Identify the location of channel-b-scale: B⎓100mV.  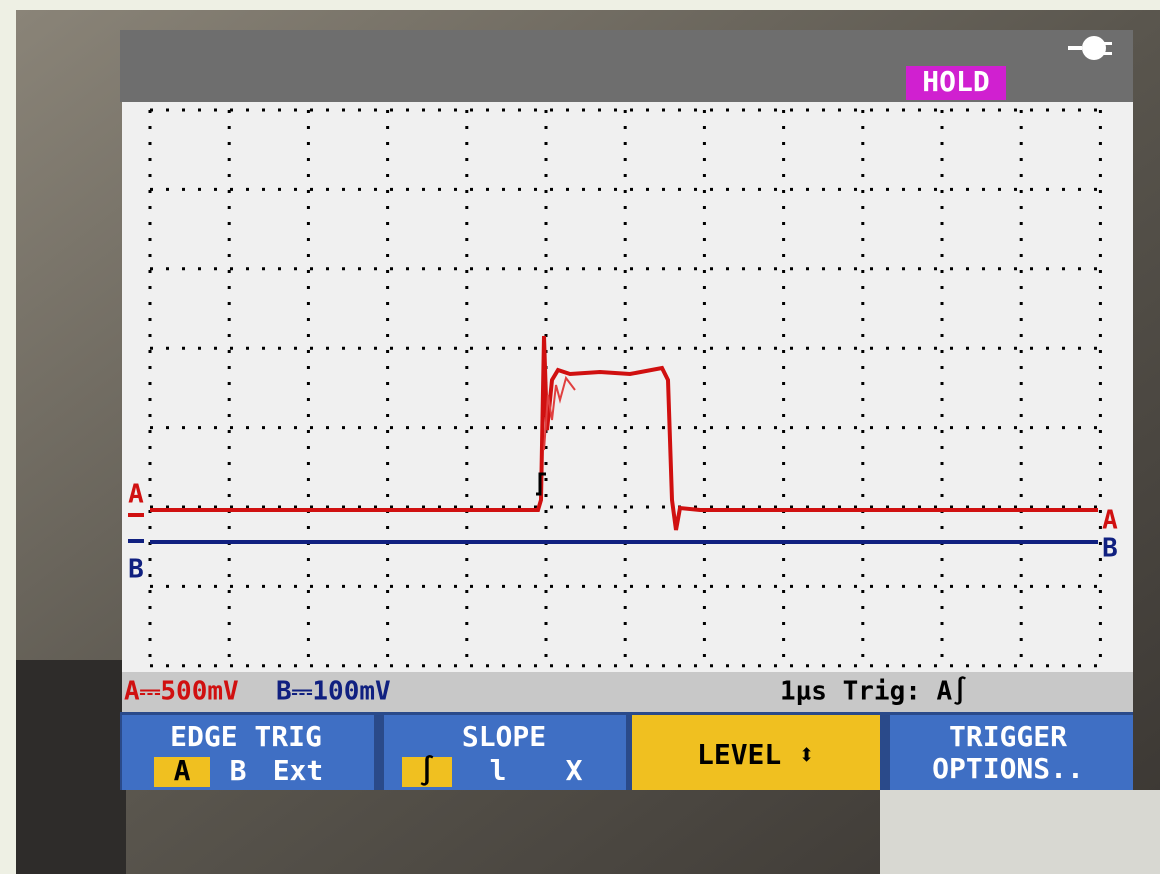
(333, 692).